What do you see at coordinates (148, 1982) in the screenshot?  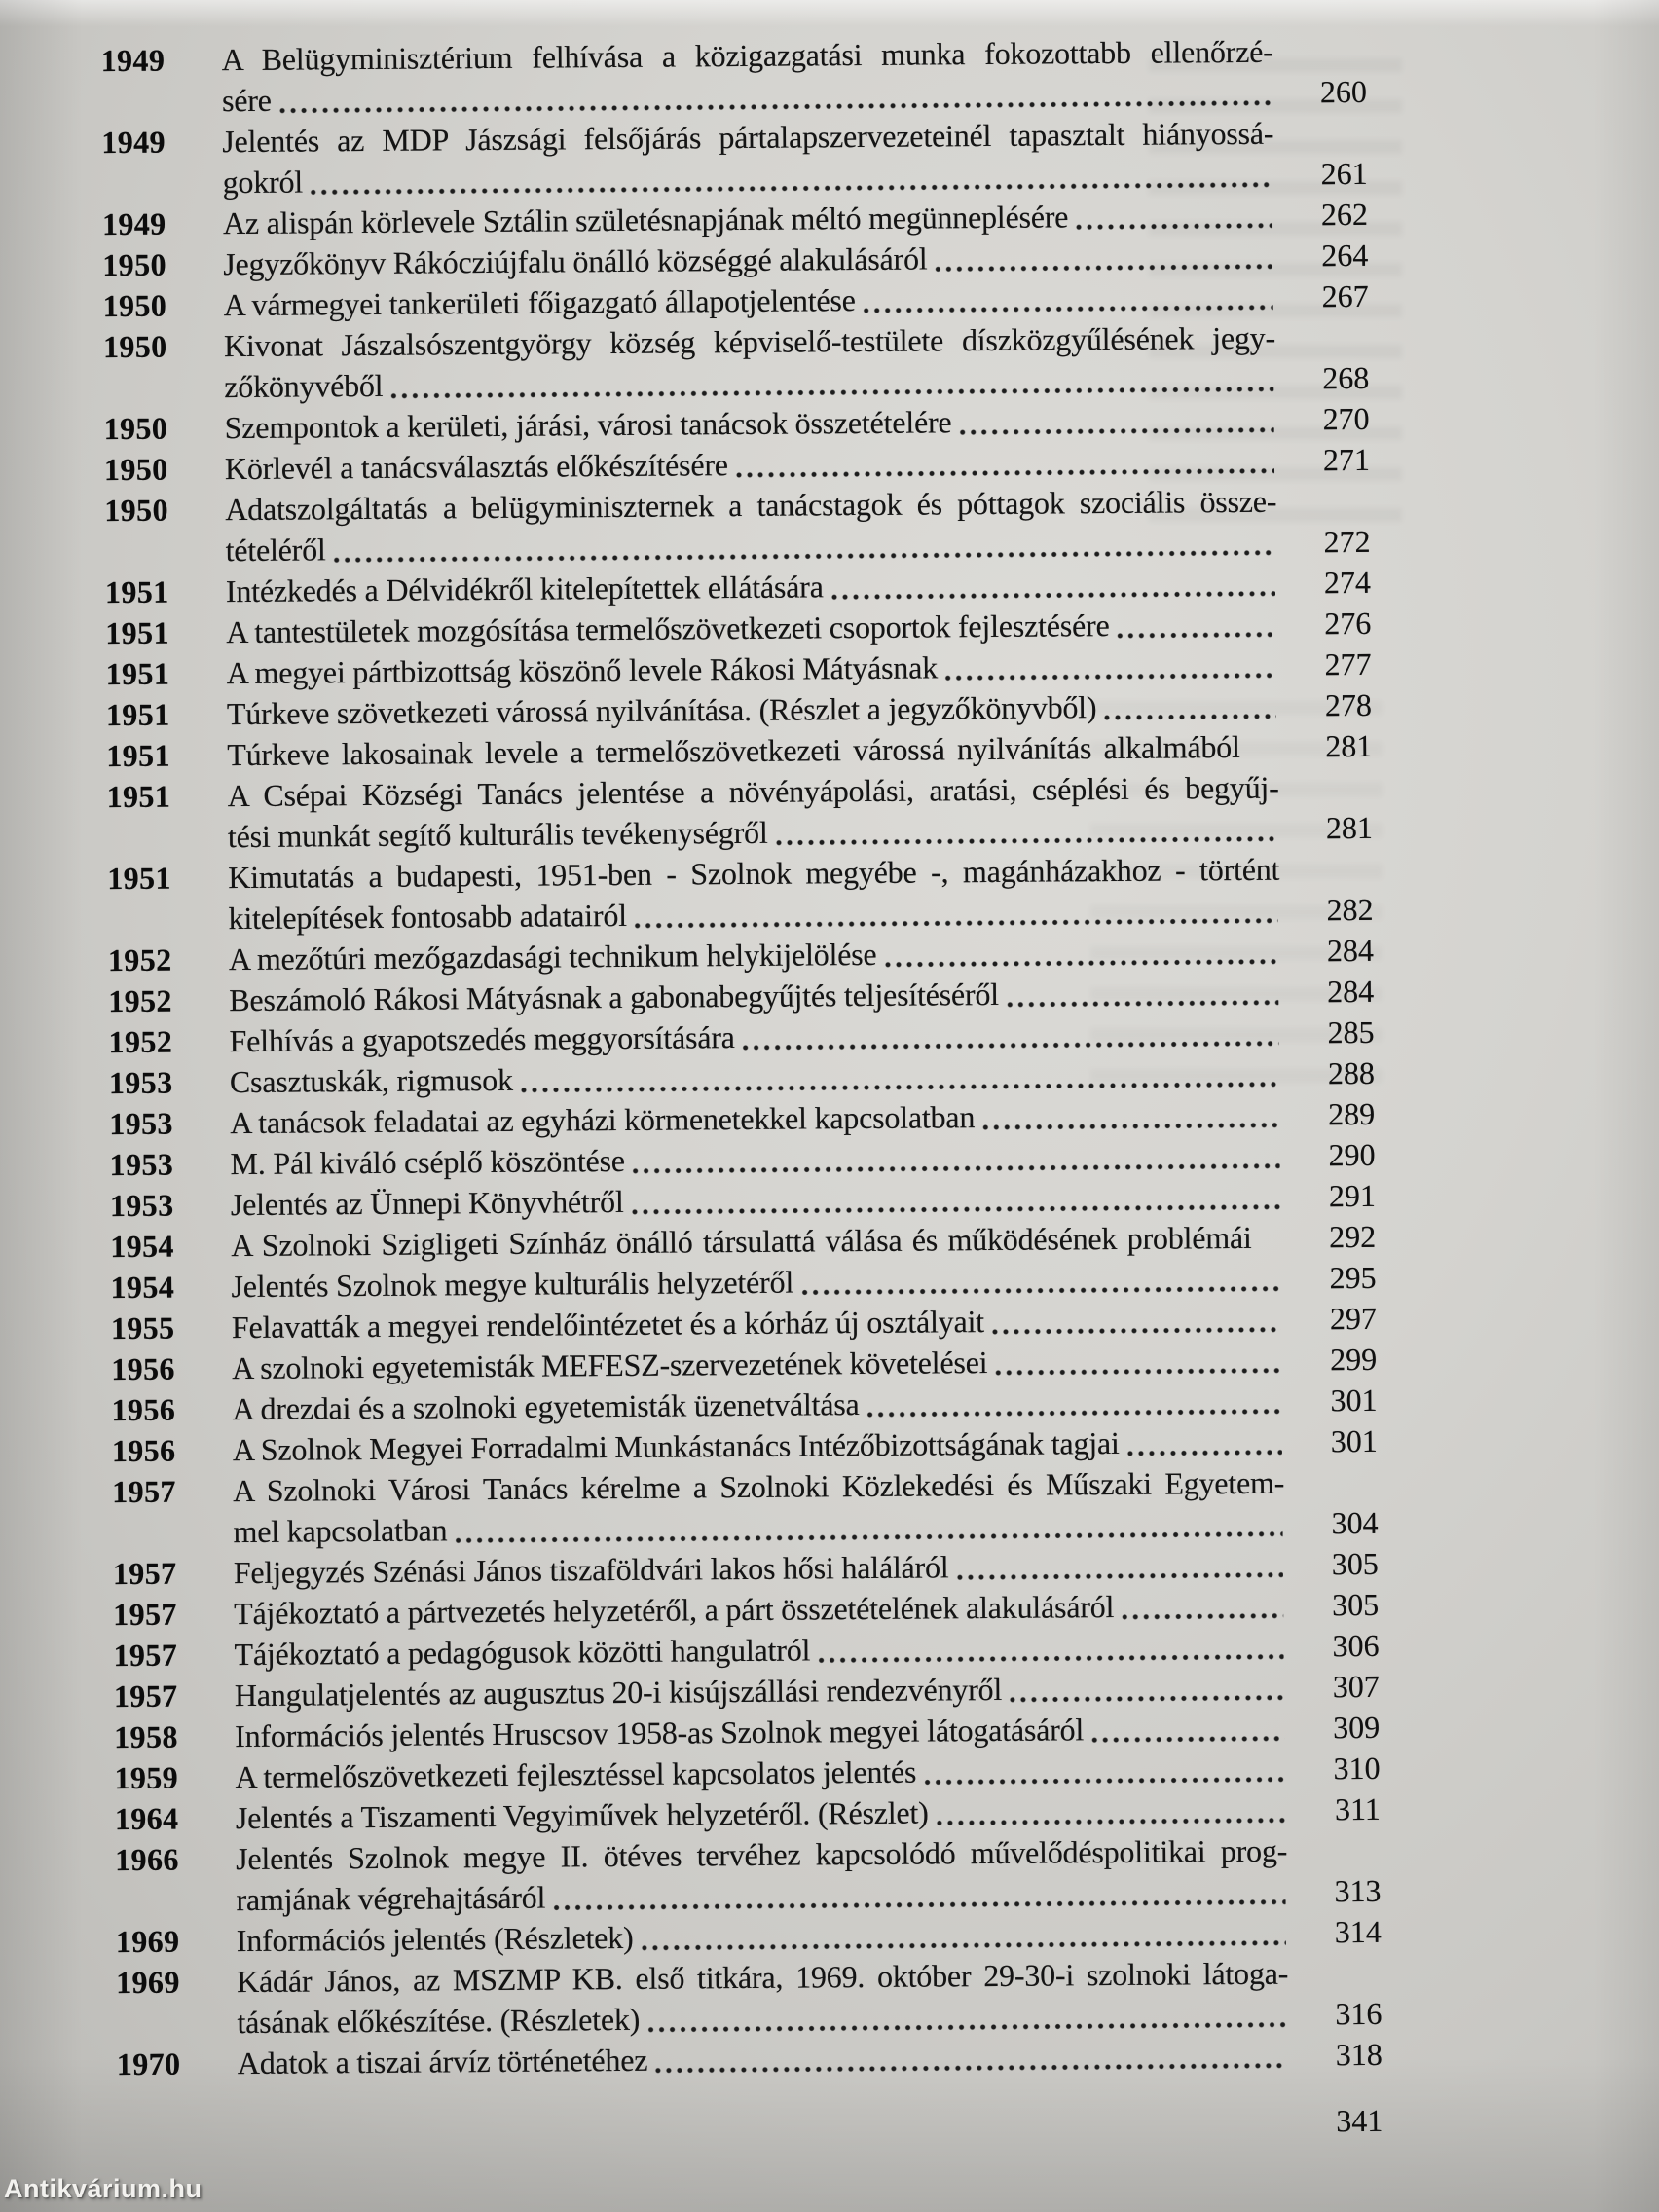 I see `toc-entry-year: 1969` at bounding box center [148, 1982].